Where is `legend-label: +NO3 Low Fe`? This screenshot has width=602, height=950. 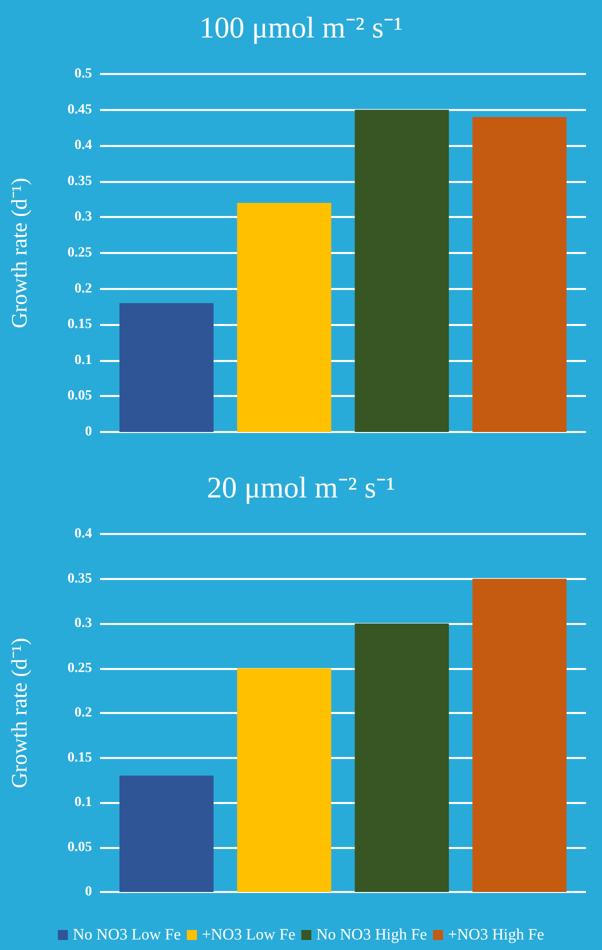 legend-label: +NO3 Low Fe is located at coordinates (249, 935).